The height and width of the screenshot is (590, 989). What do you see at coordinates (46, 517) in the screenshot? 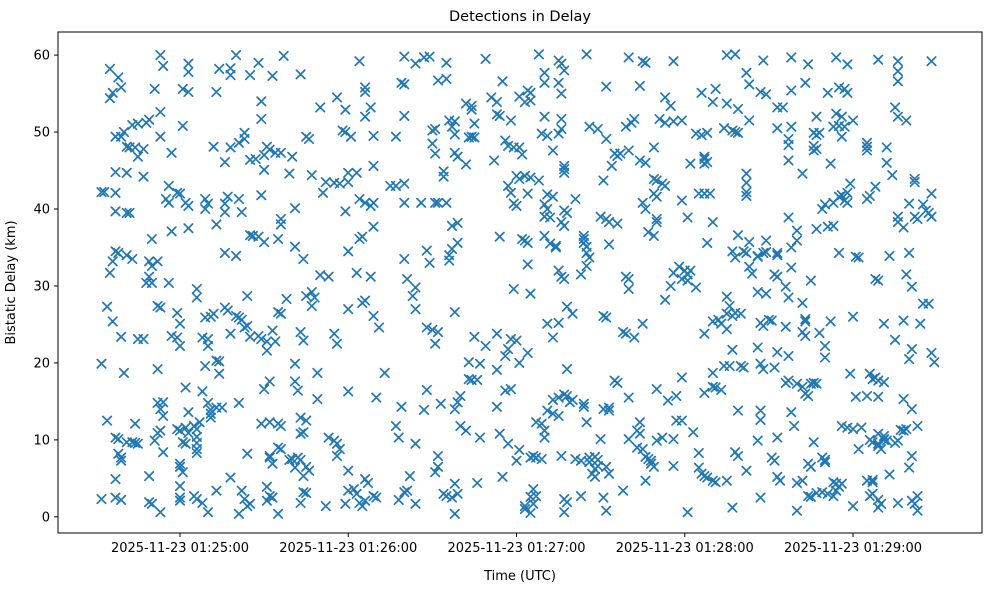
I see `y-tick-label: 0` at bounding box center [46, 517].